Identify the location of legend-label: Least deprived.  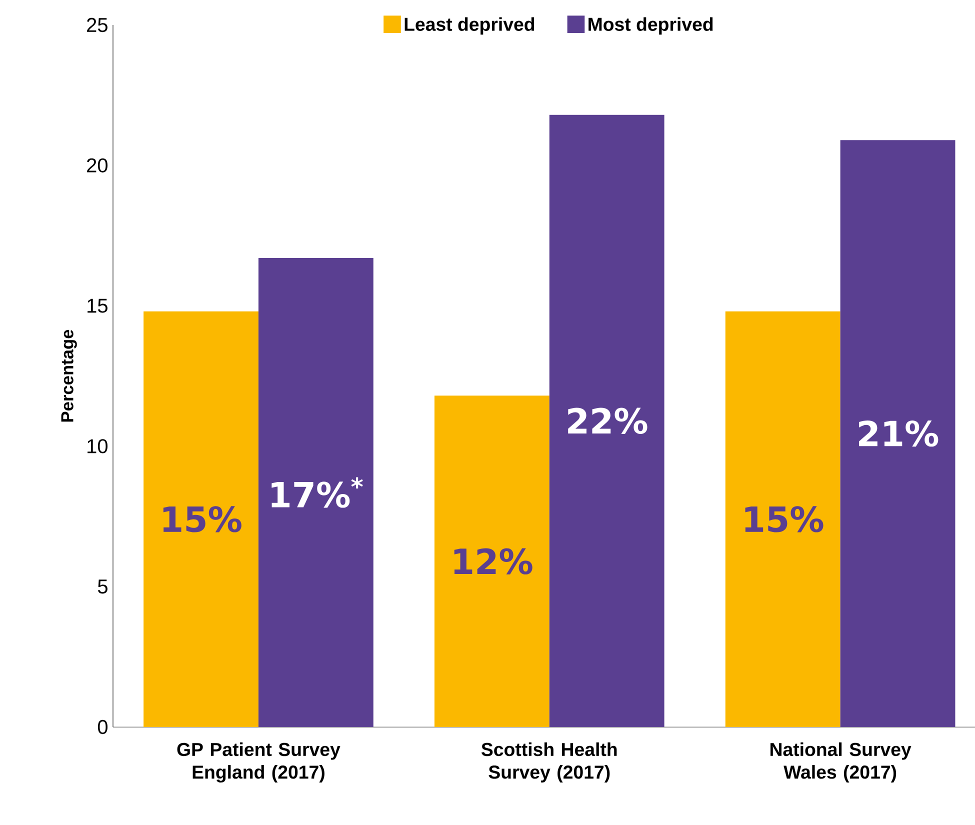
(469, 26).